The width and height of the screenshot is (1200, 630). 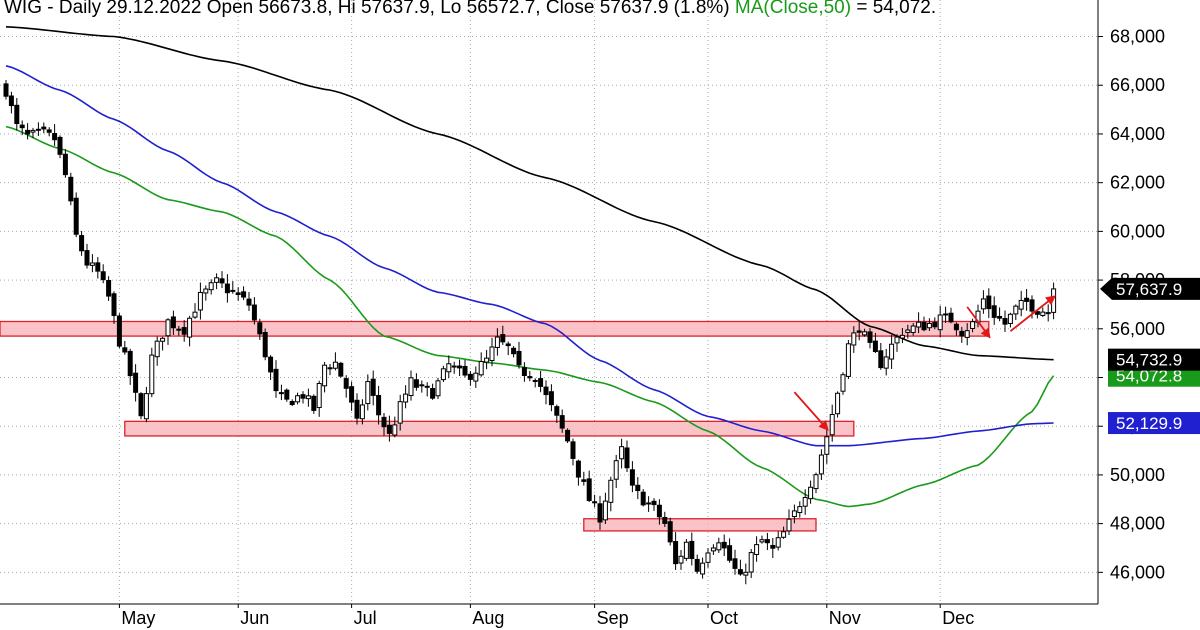 What do you see at coordinates (1137, 524) in the screenshot?
I see `y-tick-label: 48,000` at bounding box center [1137, 524].